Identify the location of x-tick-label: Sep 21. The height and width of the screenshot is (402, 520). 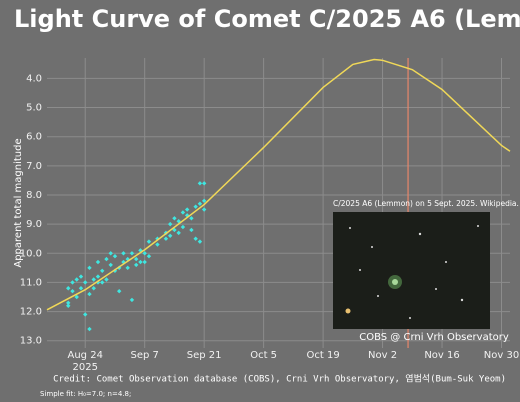
(204, 355).